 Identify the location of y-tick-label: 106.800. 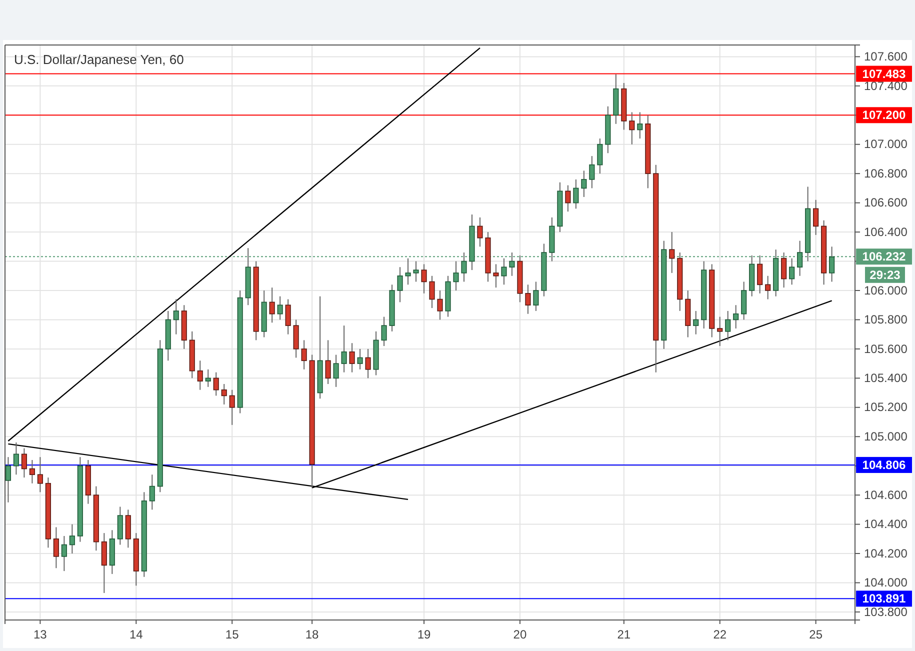
(886, 173).